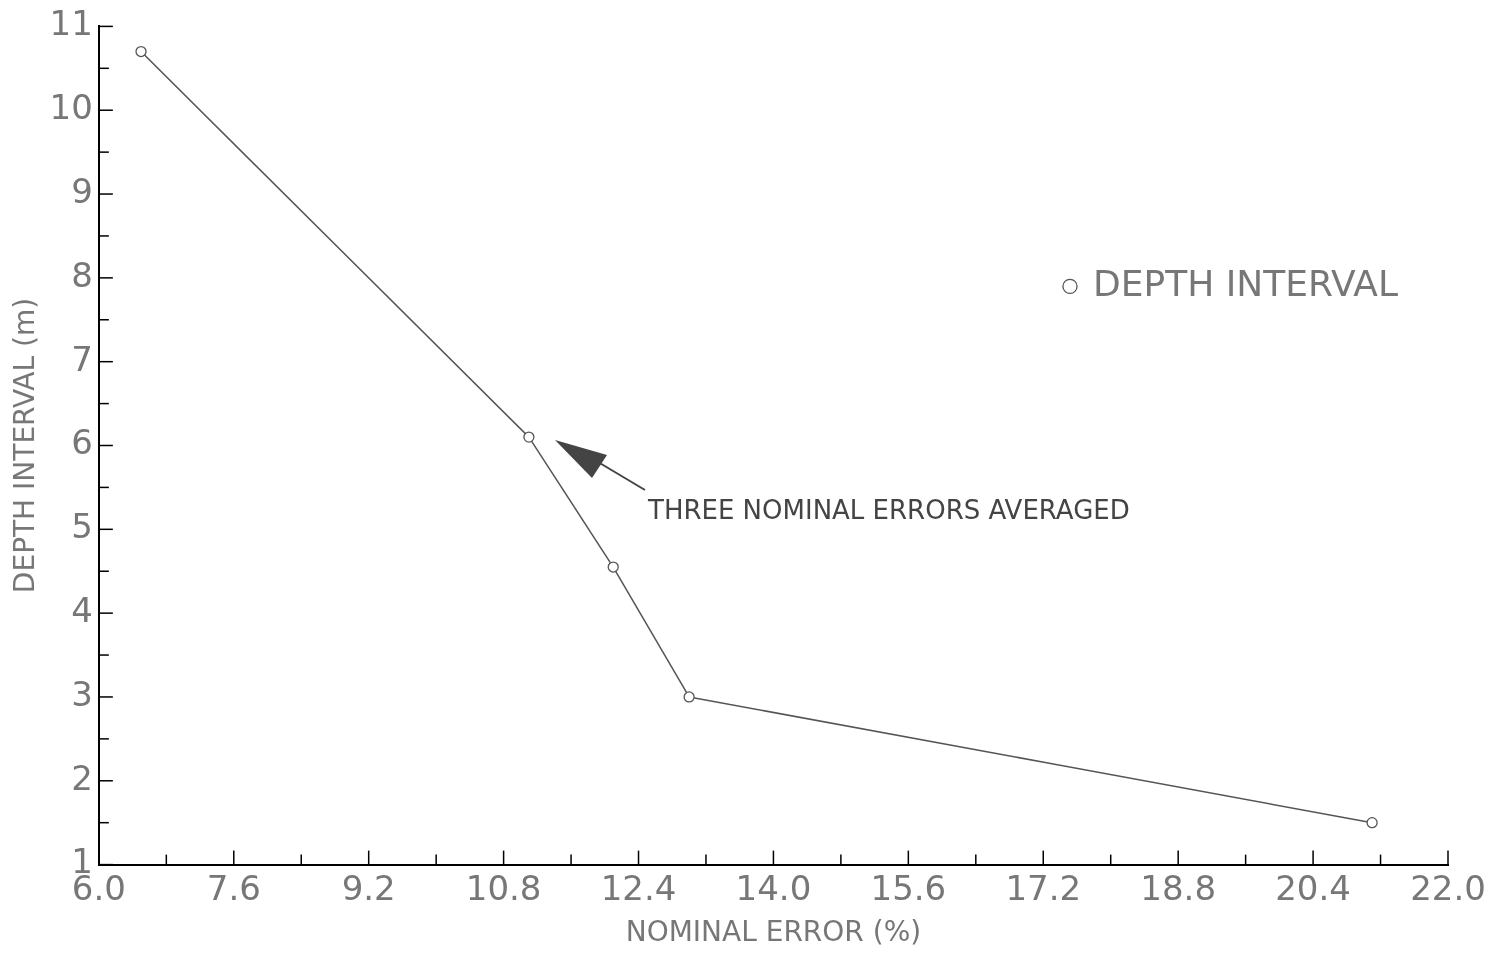 Image resolution: width=1508 pixels, height=961 pixels. I want to click on y-tick-label: 4, so click(82, 609).